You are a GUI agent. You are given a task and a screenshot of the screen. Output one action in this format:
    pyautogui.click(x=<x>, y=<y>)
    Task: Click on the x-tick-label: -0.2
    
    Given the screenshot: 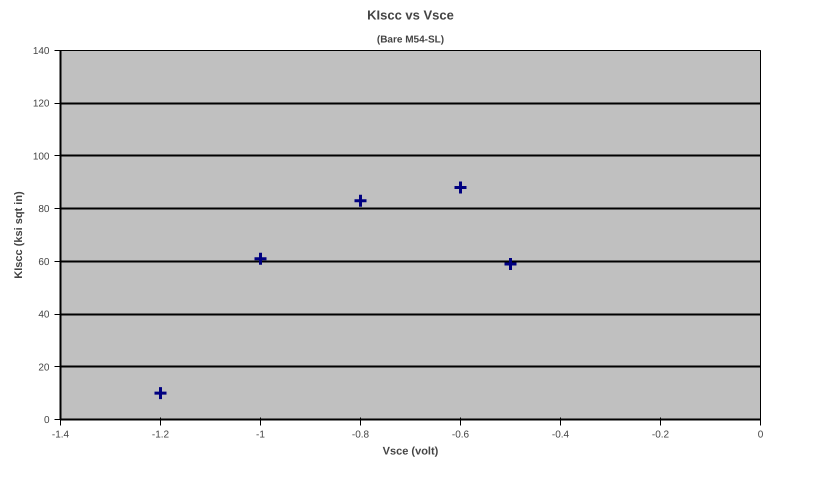 What is the action you would take?
    pyautogui.click(x=661, y=435)
    